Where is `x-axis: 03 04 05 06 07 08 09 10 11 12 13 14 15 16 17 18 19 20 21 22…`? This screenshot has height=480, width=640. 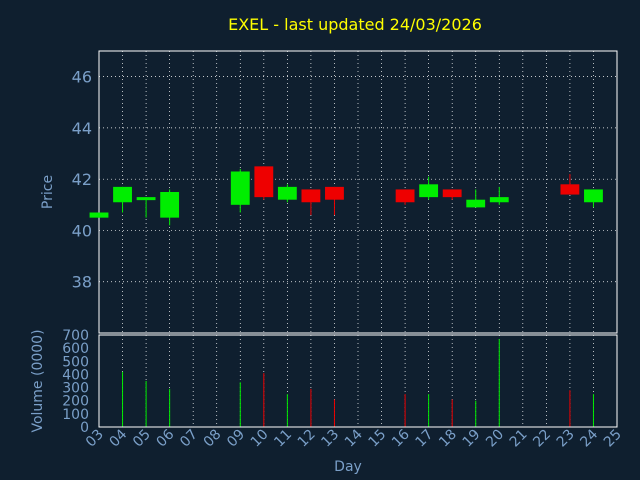 x-axis: 03 04 05 06 07 08 09 10 11 12 13 14 15 16 17 18 19 20 21 22… is located at coordinates (354, 438).